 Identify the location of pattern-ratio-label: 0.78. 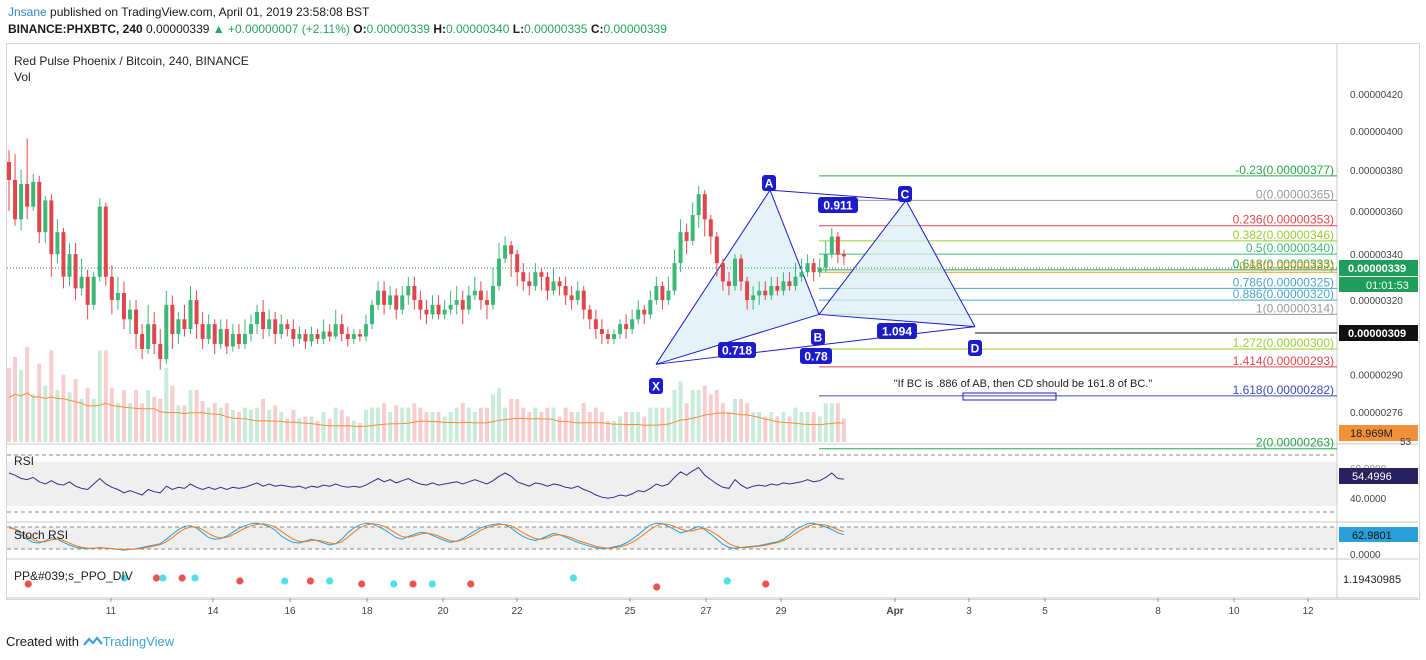
(816, 357).